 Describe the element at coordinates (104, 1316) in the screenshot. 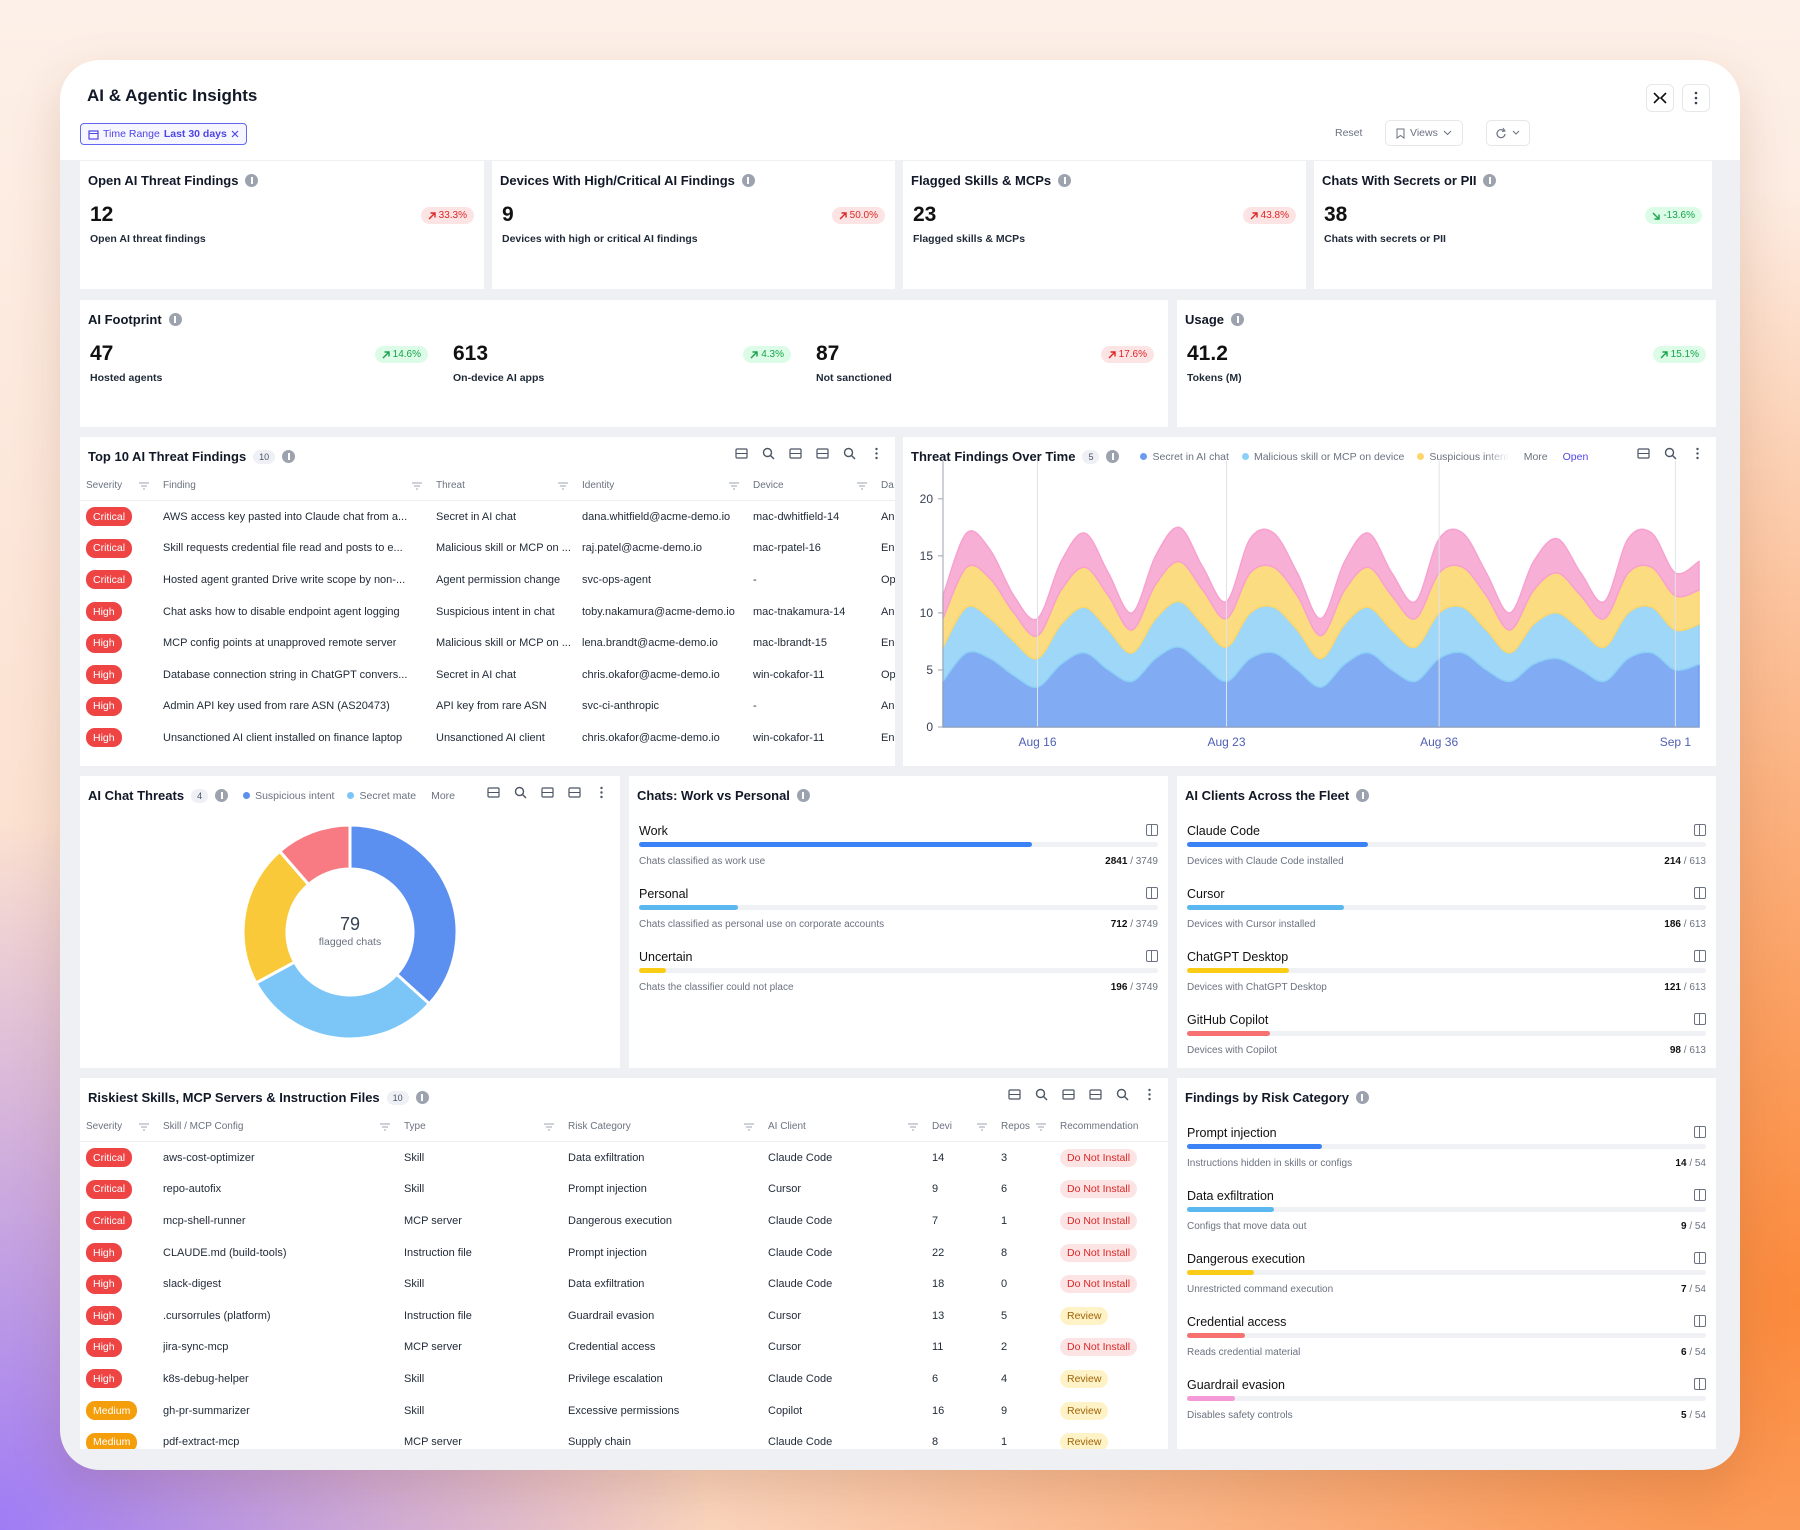

I see `severity-badge: High` at that location.